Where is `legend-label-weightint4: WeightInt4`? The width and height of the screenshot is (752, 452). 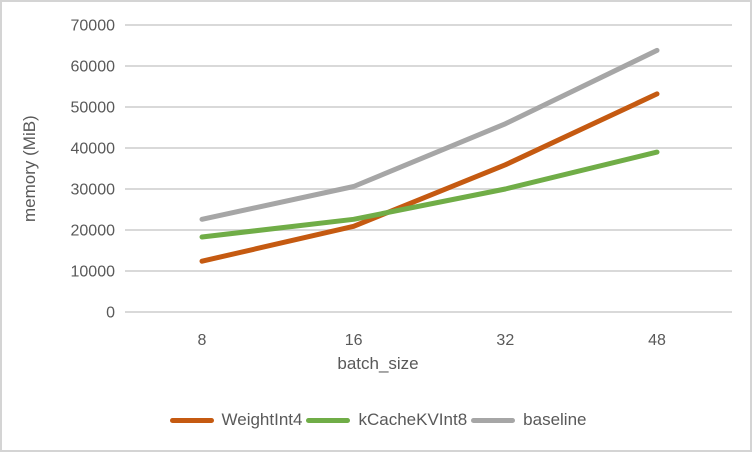
legend-label-weightint4: WeightInt4 is located at coordinates (262, 419).